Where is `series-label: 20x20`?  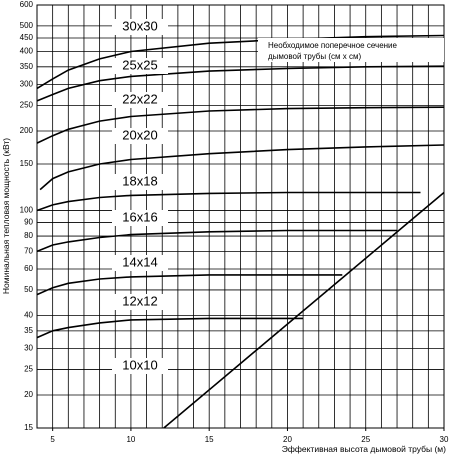
series-label: 20x20 is located at coordinates (139, 134).